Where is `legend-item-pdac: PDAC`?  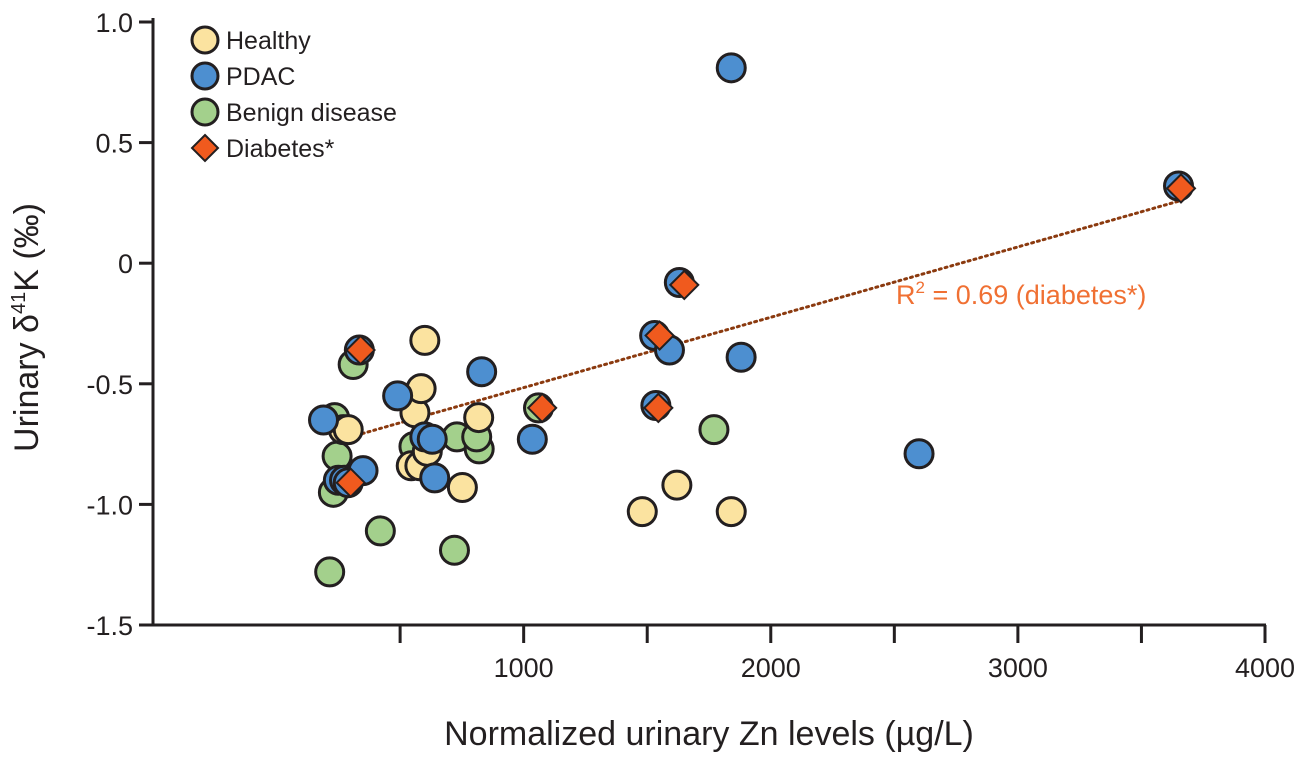
legend-item-pdac: PDAC is located at coordinates (242, 76).